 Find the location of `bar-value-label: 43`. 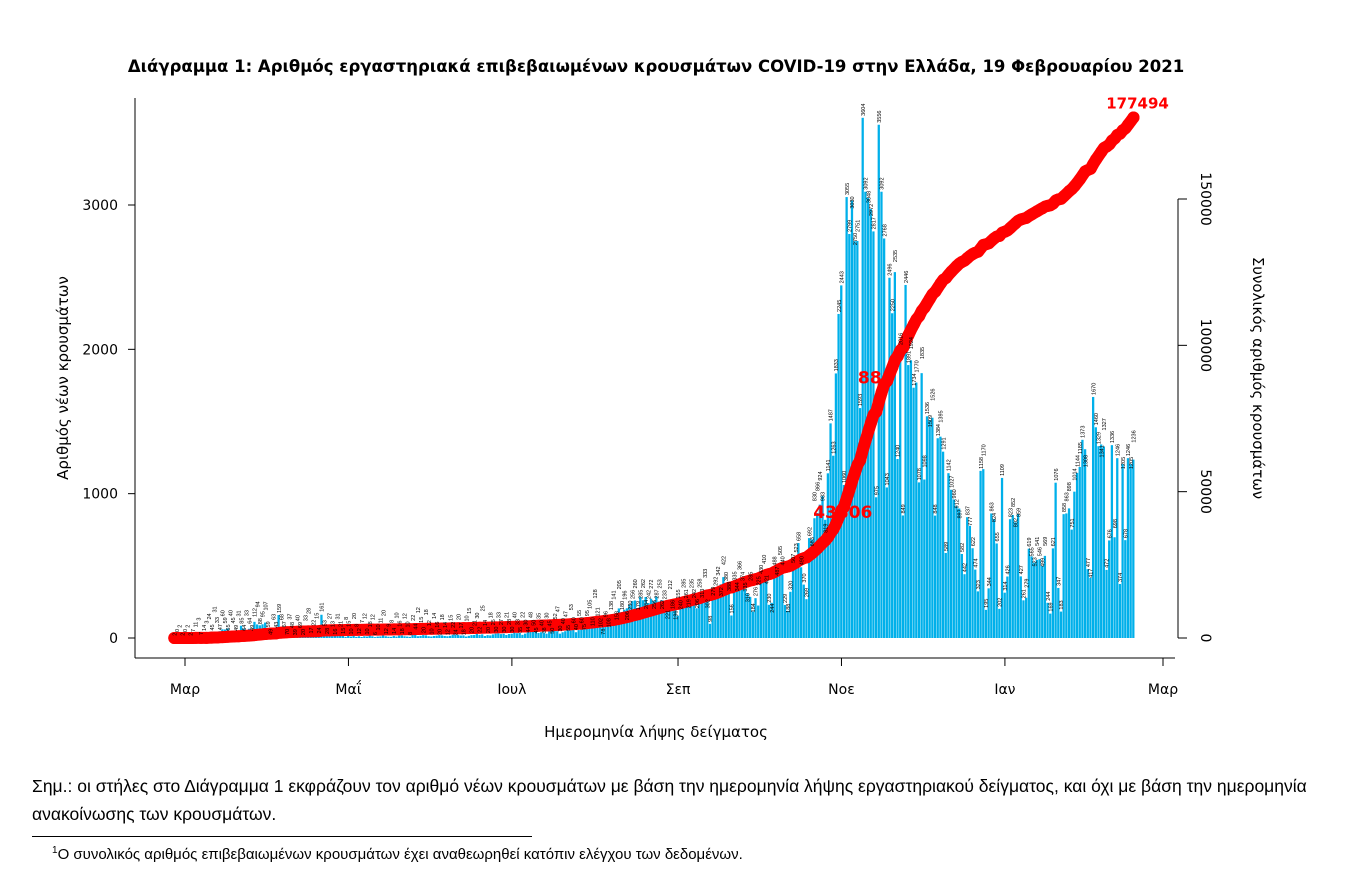

bar-value-label: 43 is located at coordinates (277, 625).